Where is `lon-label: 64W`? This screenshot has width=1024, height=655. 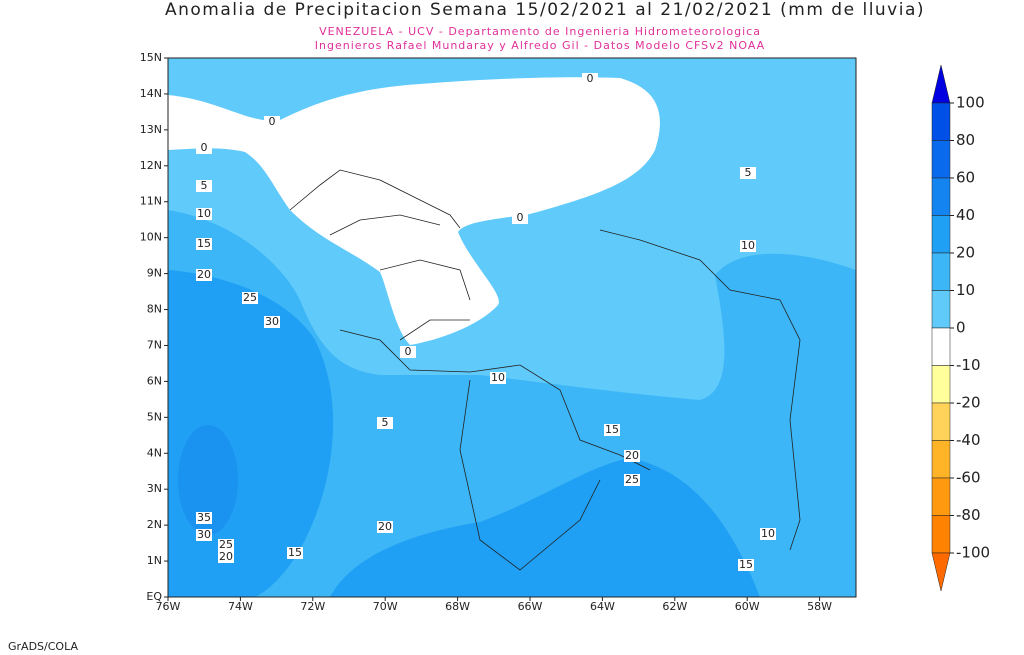 lon-label: 64W is located at coordinates (602, 606).